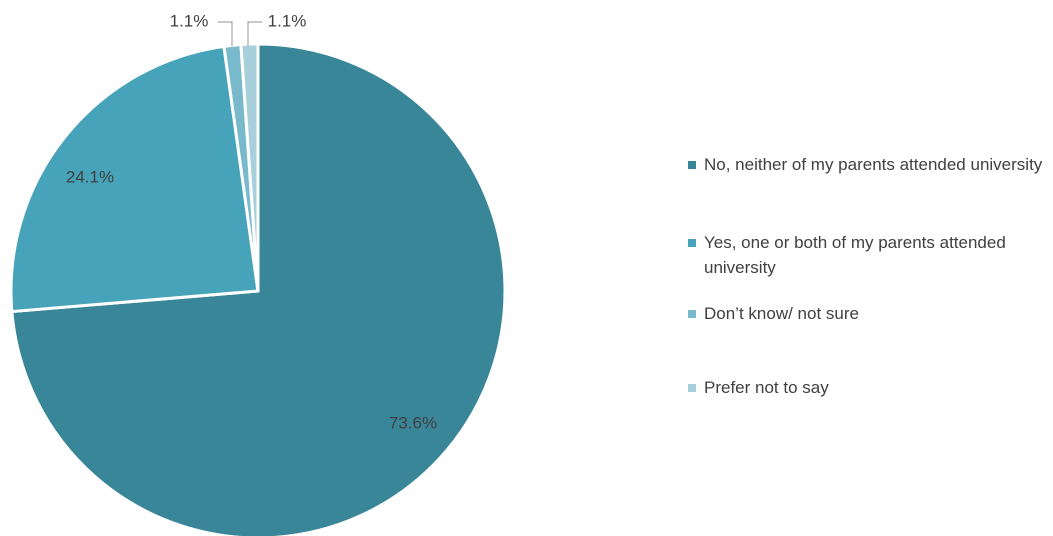  Describe the element at coordinates (781, 313) in the screenshot. I see `legend-label-dont-know: Don’t know/ not sure` at that location.